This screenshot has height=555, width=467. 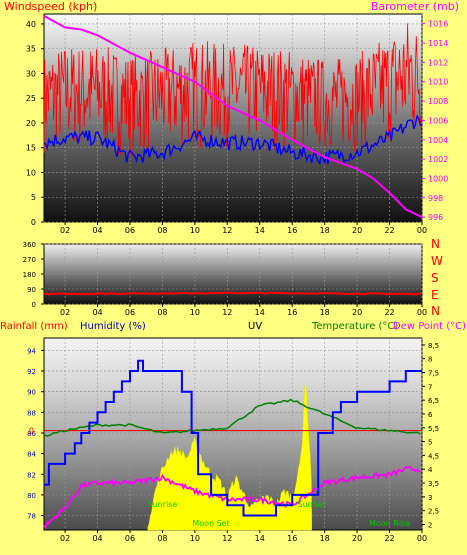 I want to click on panel1-ytick-left-label-10: 10, so click(x=31, y=172).